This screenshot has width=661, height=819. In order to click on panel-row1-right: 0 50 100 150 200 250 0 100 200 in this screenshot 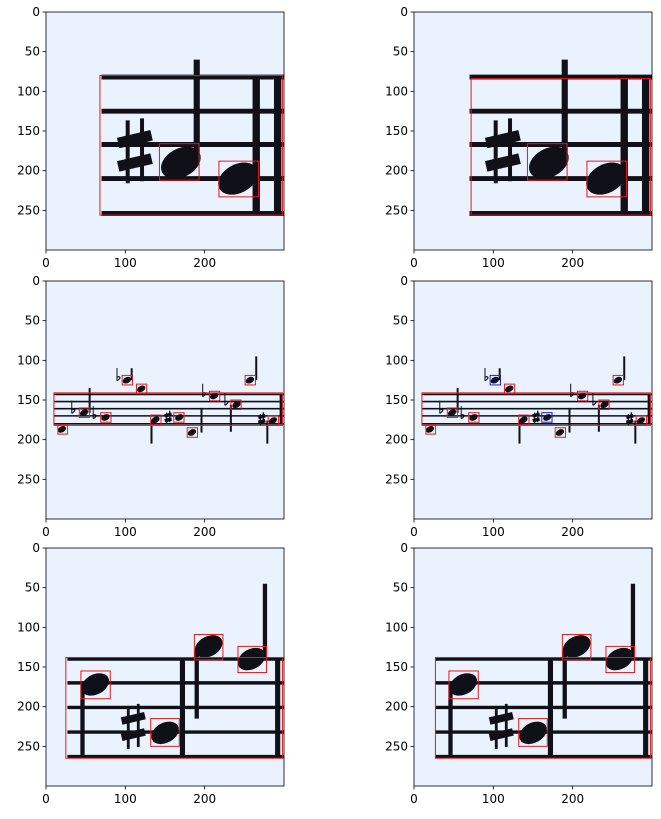, I will do `click(519, 137)`.